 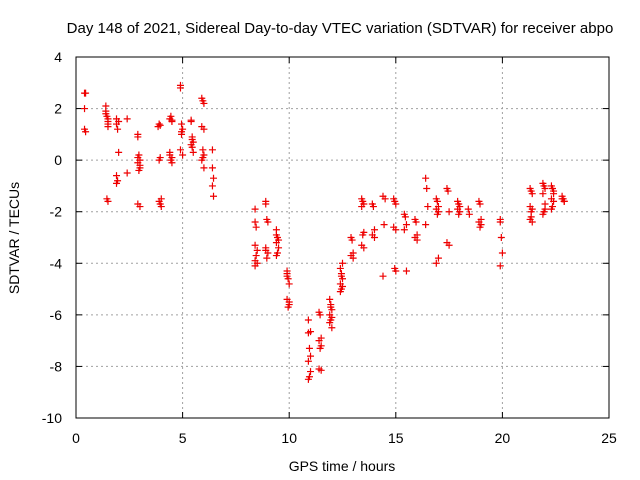 What do you see at coordinates (503, 438) in the screenshot?
I see `x-tick-label: 20` at bounding box center [503, 438].